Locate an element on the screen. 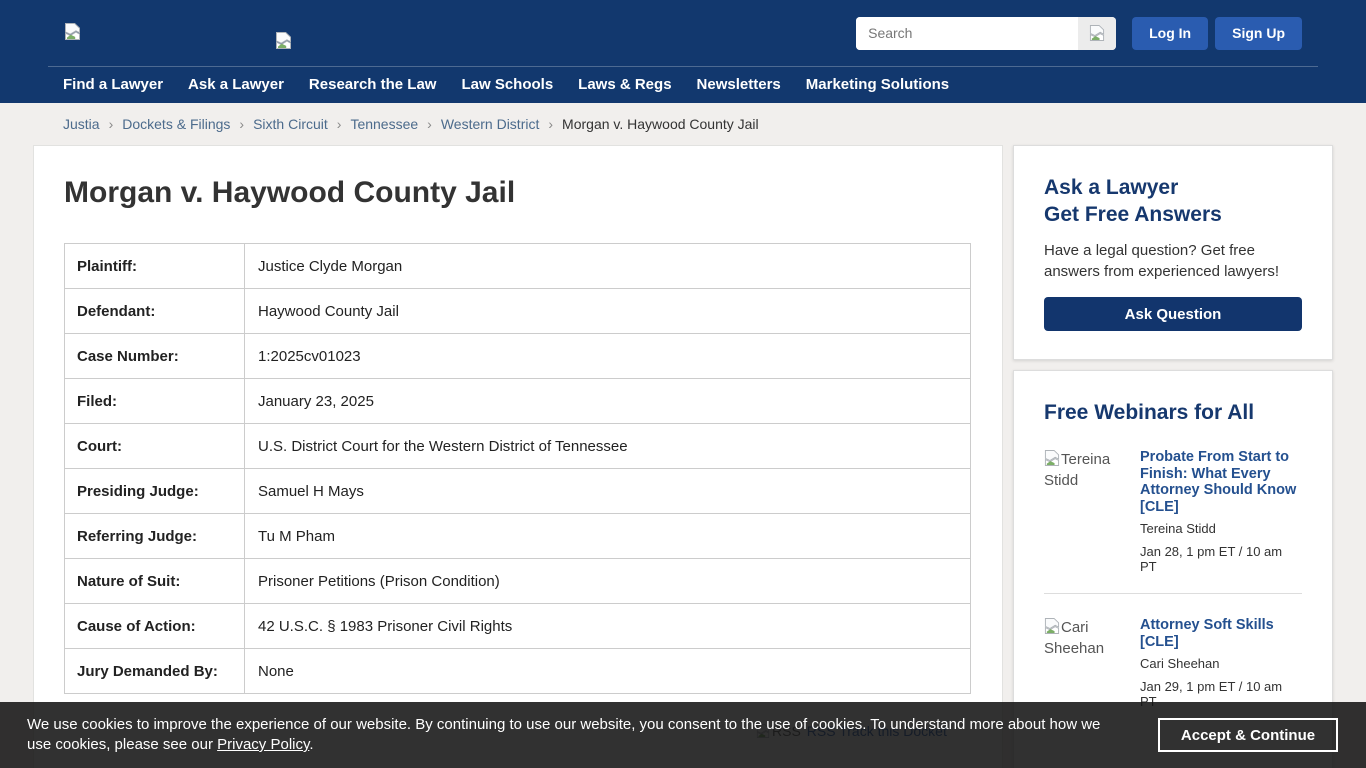  field-label: Cause of Action: is located at coordinates (154, 626).